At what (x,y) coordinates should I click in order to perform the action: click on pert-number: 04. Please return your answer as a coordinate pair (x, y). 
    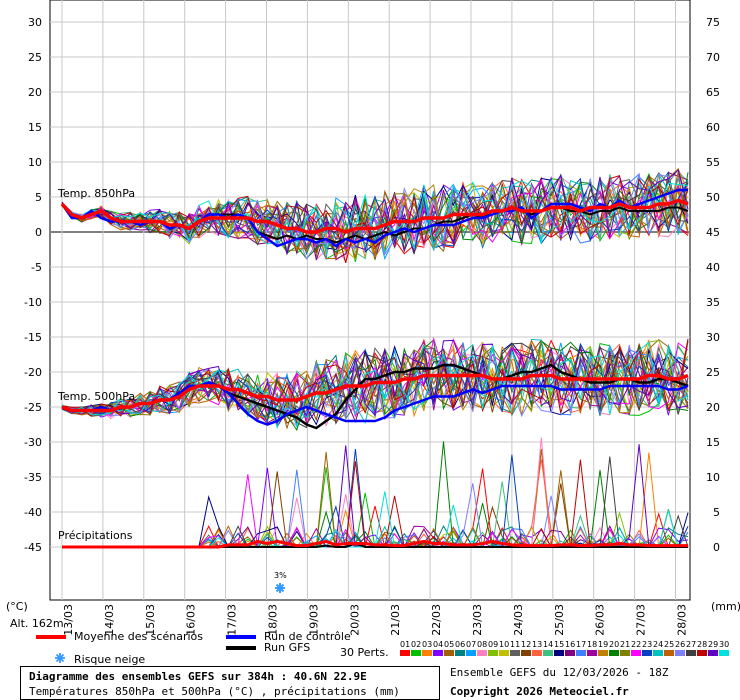
    Looking at the image, I should click on (438, 644).